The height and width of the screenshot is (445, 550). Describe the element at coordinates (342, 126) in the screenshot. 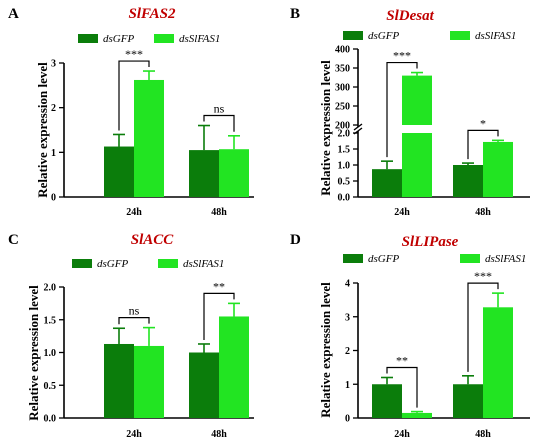

I see `y-tick-label: 200` at that location.